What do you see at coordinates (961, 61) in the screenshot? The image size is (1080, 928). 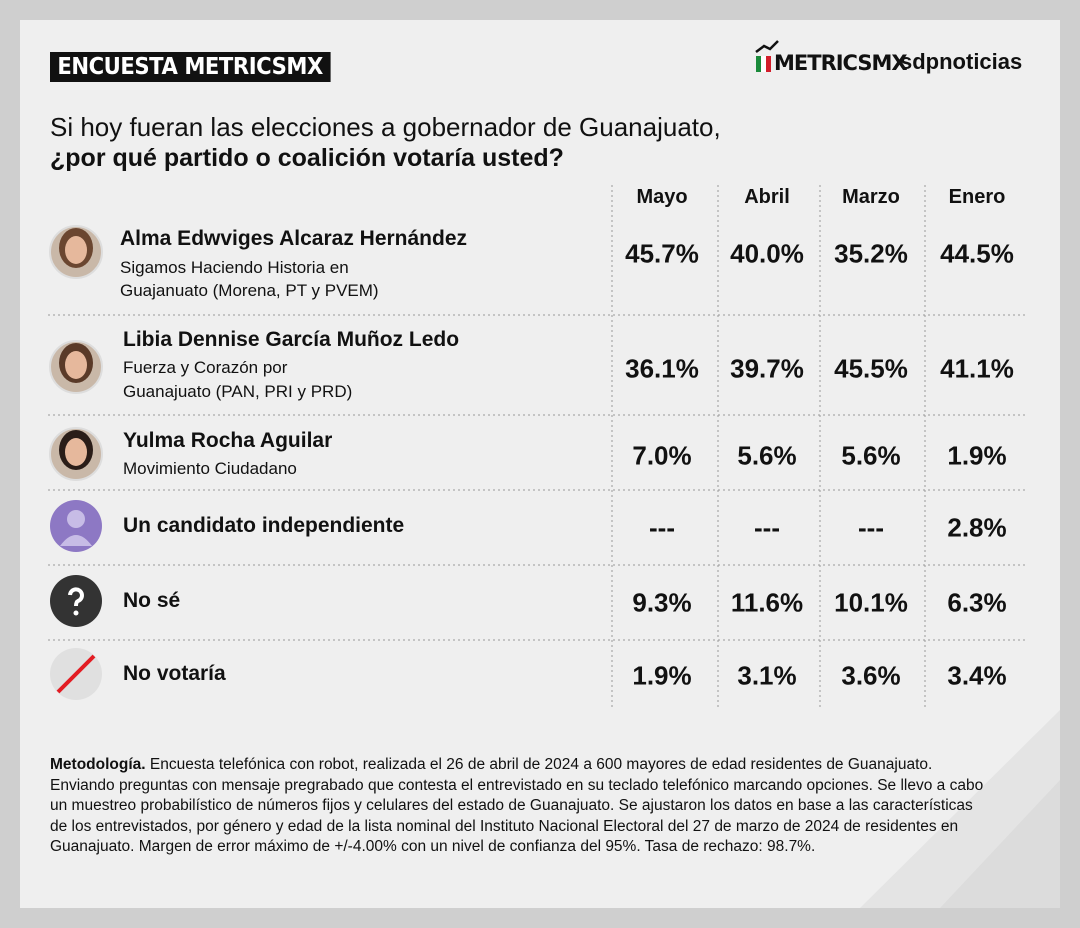 I see `logo-sdp: sdpnoticias` at bounding box center [961, 61].